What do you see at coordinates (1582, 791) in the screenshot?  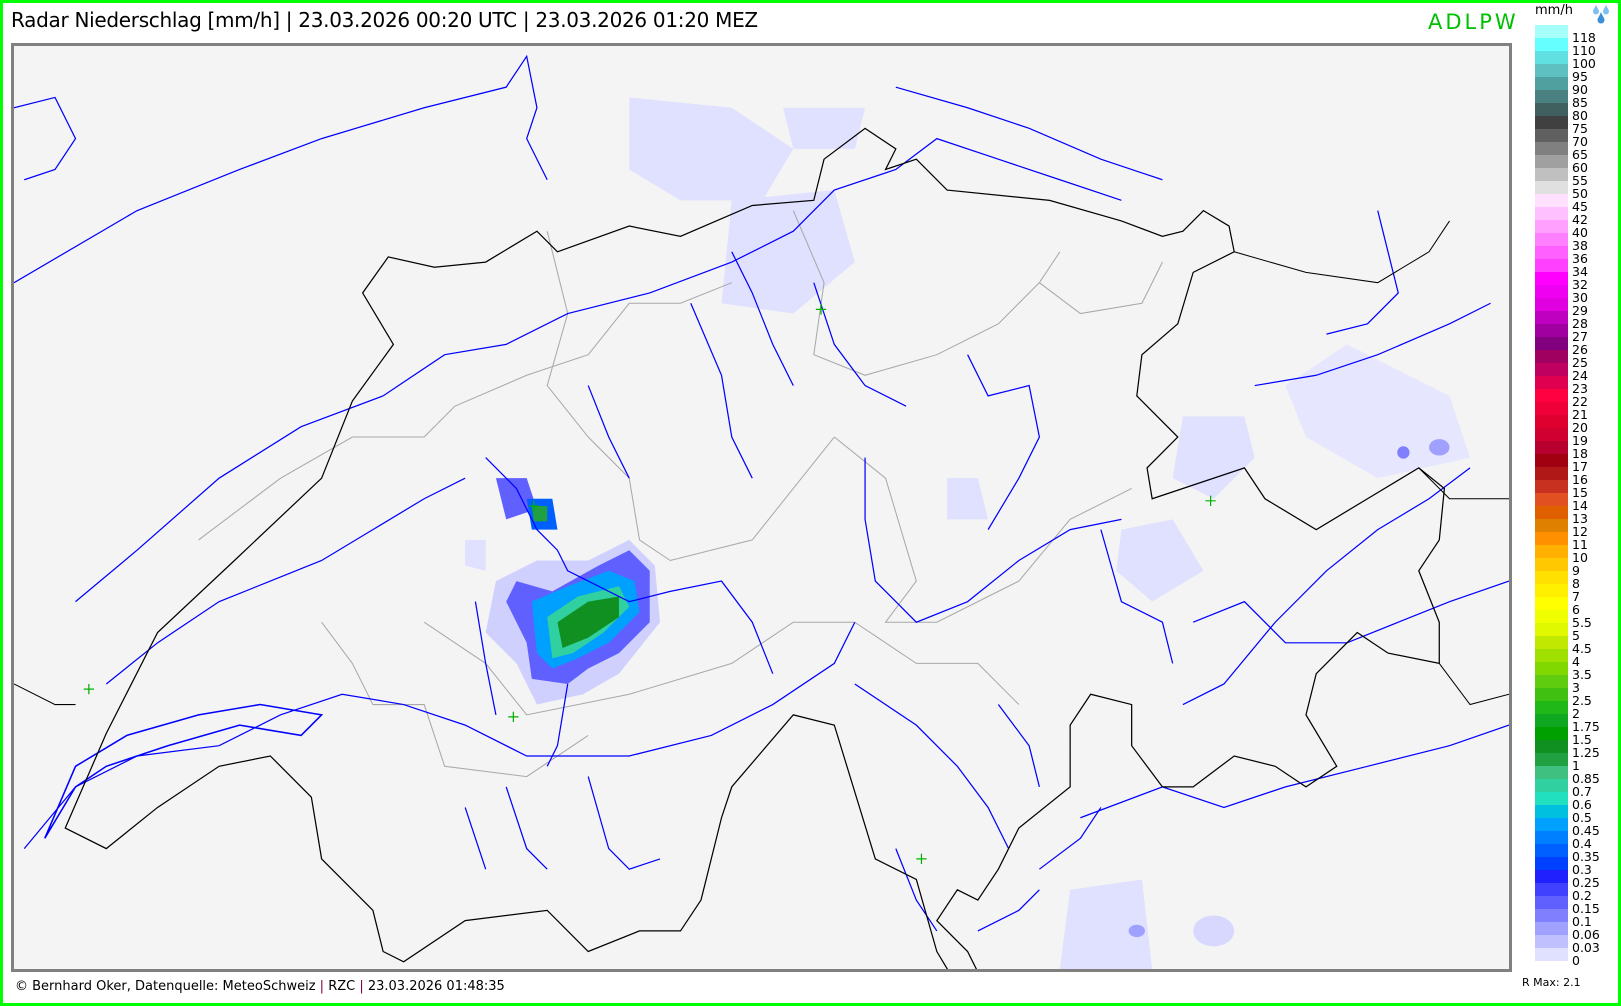 I see `legend-label: 0.7` at bounding box center [1582, 791].